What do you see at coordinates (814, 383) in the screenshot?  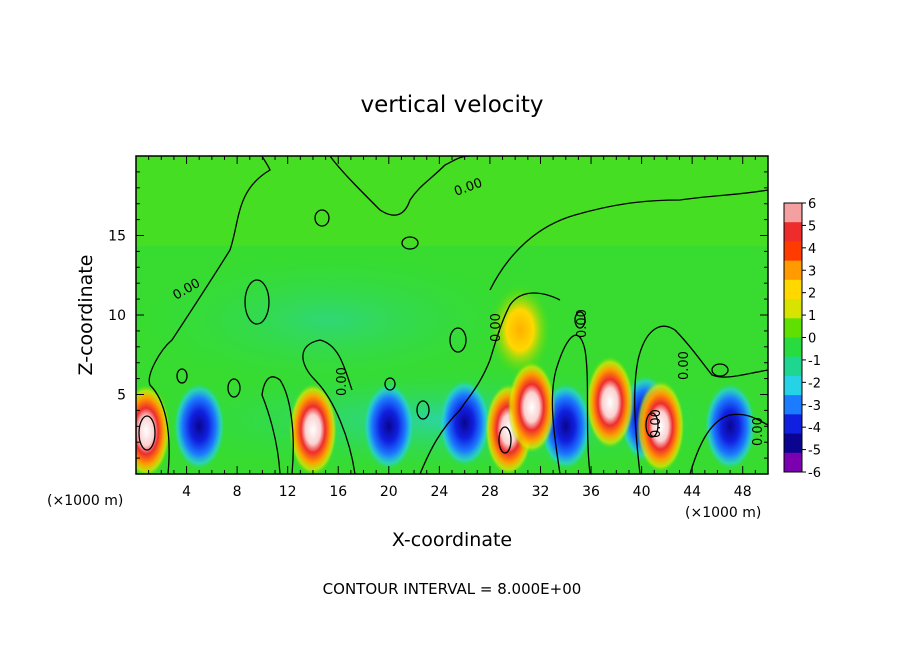 I see `colorbar-label-9: -2` at bounding box center [814, 383].